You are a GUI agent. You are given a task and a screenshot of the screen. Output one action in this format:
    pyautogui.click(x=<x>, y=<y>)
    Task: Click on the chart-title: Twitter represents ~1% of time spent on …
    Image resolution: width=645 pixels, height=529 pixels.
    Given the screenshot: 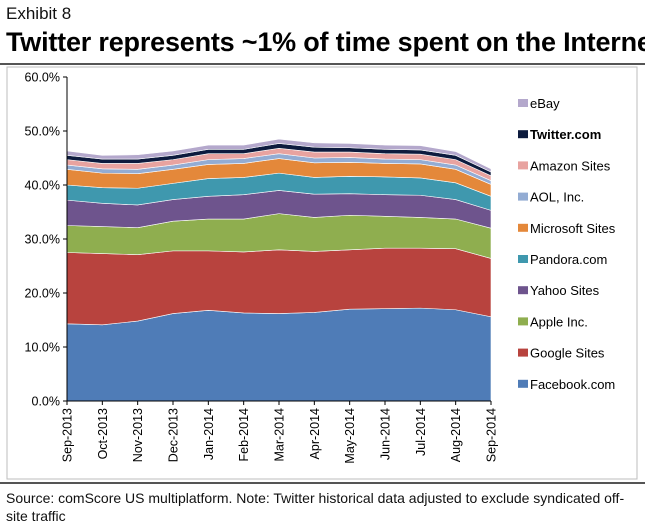 What is the action you would take?
    pyautogui.click(x=325, y=42)
    